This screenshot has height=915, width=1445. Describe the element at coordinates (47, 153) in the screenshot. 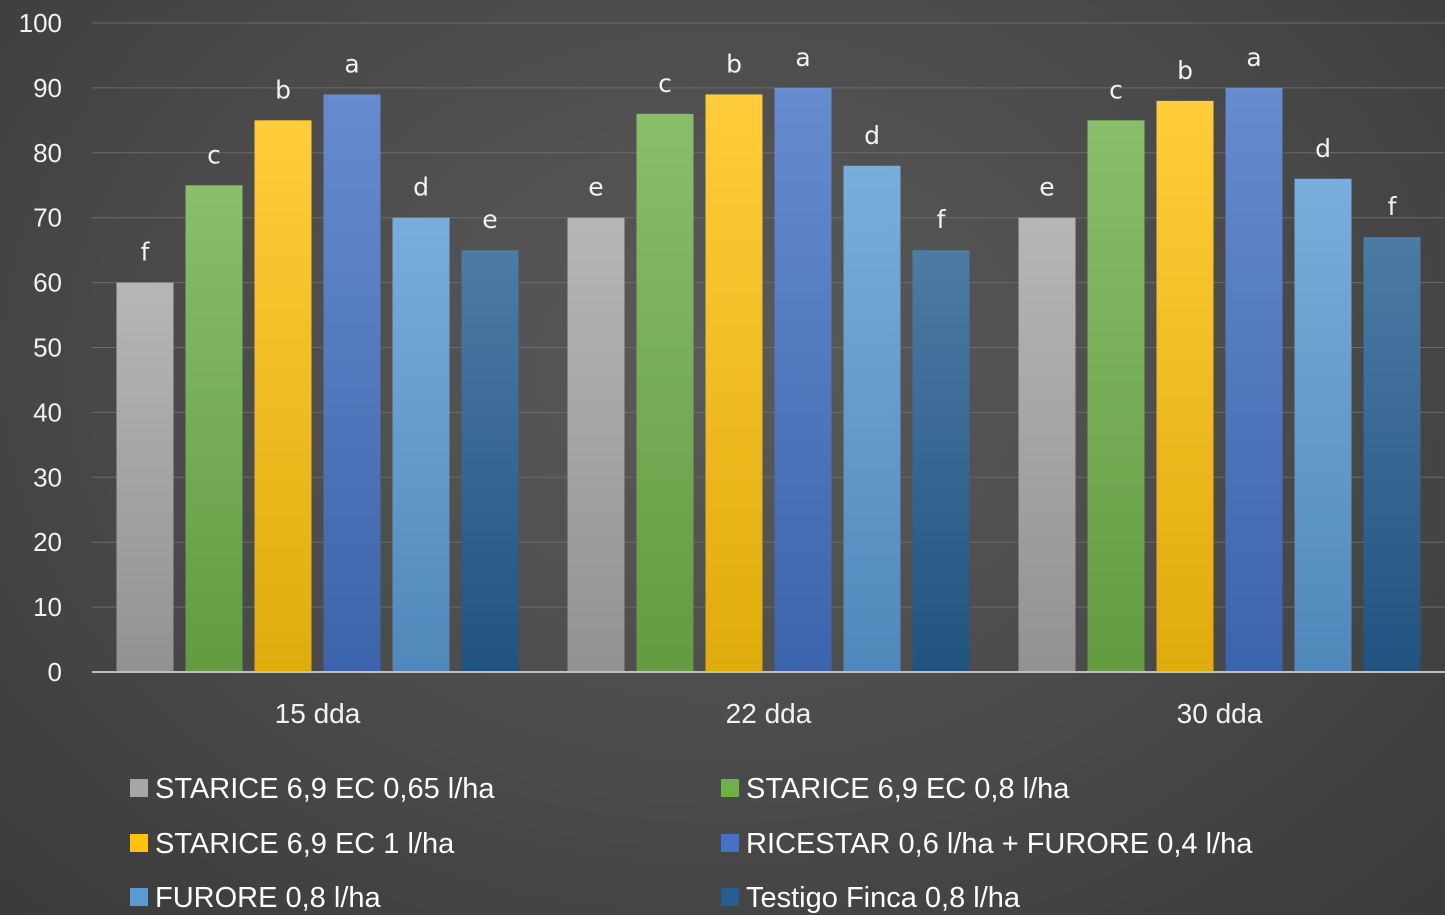

I see `y-tick-label: 80` at that location.